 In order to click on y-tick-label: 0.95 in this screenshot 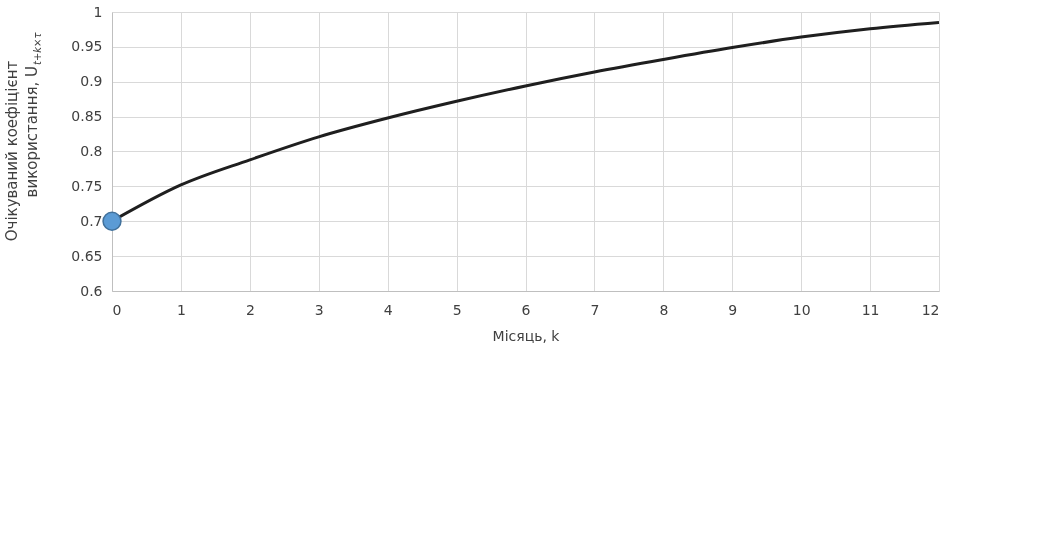, I will do `click(87, 46)`.